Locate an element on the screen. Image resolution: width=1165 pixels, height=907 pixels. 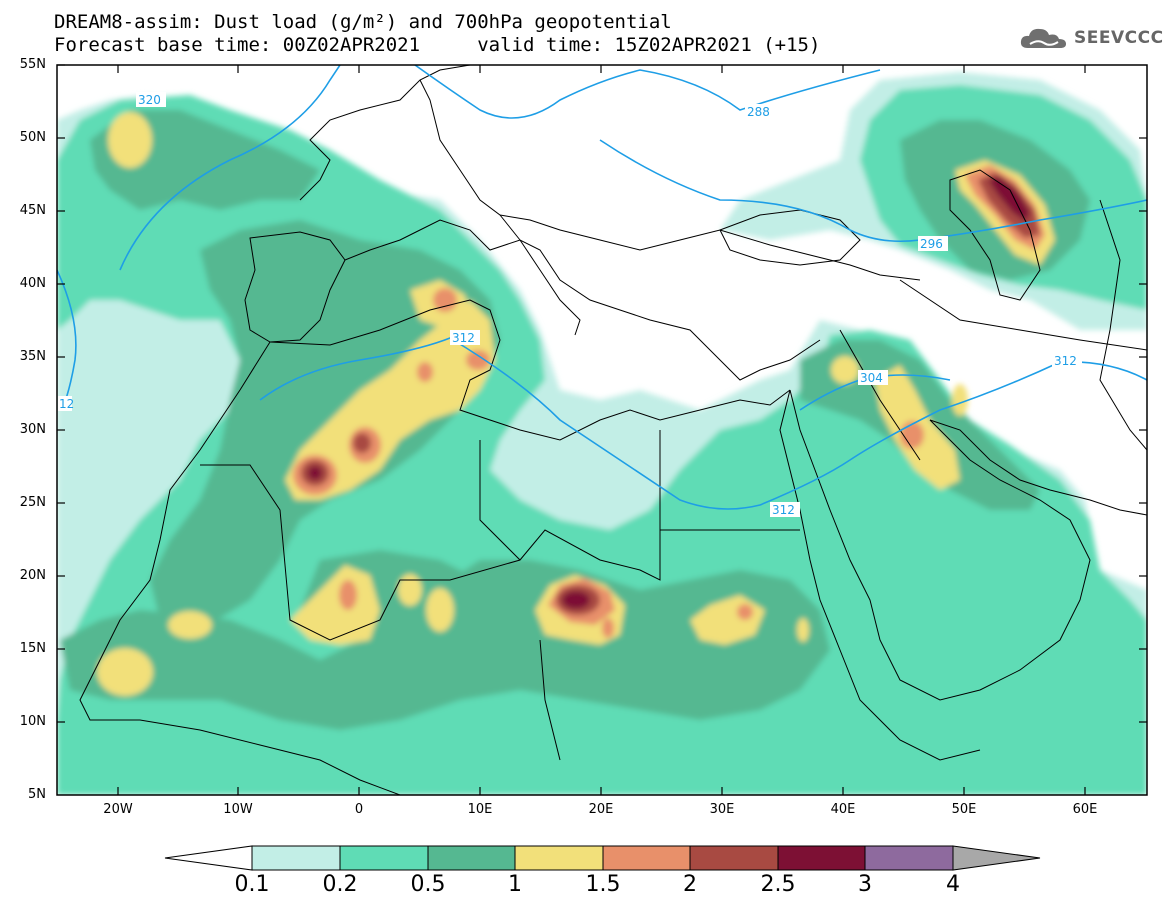
colorbar is located at coordinates (602, 858).